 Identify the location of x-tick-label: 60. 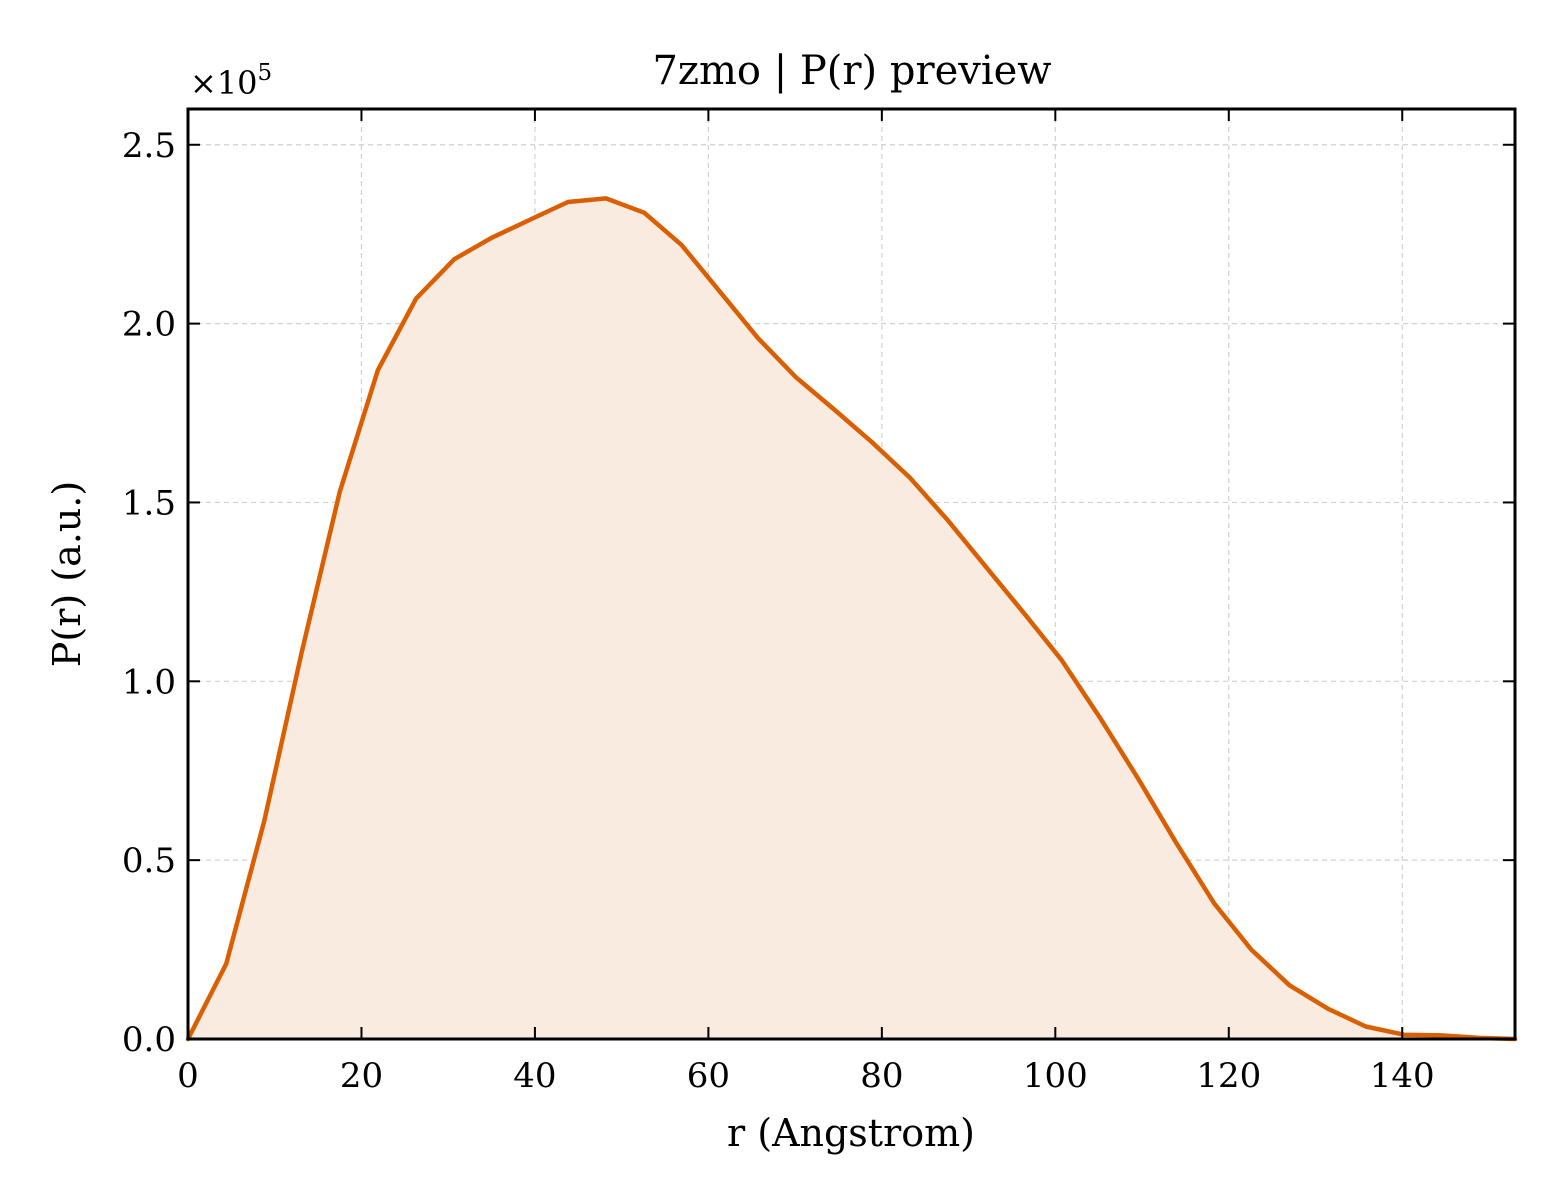
(708, 1076).